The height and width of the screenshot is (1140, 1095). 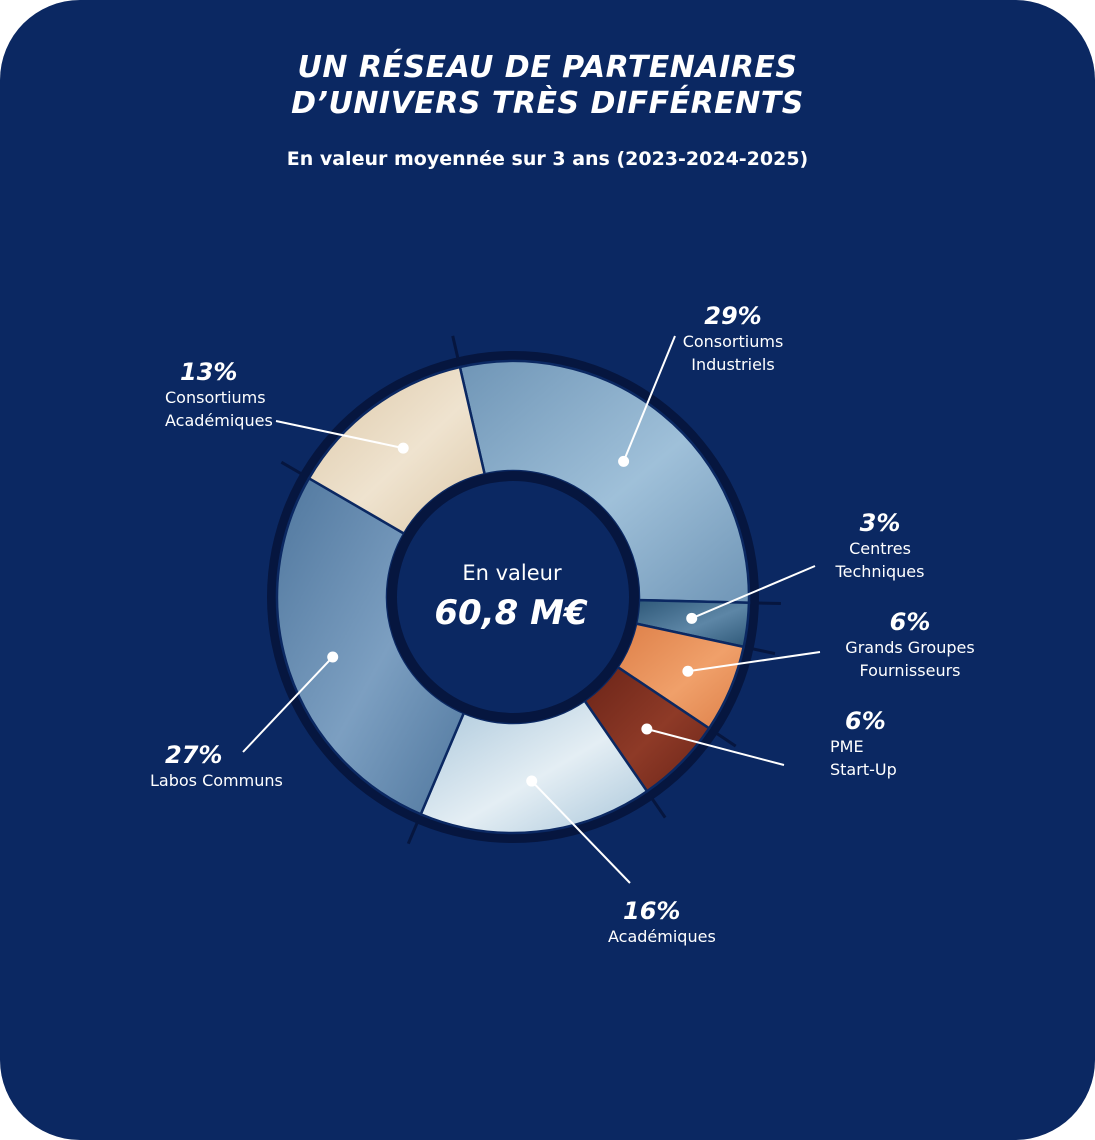 What do you see at coordinates (909, 647) in the screenshot?
I see `slice-label: Grands Groupes` at bounding box center [909, 647].